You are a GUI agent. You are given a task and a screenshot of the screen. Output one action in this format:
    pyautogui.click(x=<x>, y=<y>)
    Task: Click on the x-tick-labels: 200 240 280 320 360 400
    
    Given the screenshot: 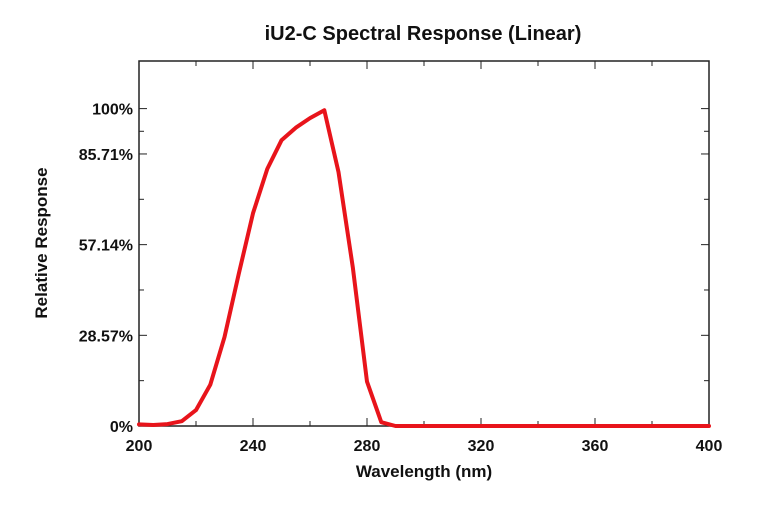 What is the action you would take?
    pyautogui.click(x=424, y=446)
    